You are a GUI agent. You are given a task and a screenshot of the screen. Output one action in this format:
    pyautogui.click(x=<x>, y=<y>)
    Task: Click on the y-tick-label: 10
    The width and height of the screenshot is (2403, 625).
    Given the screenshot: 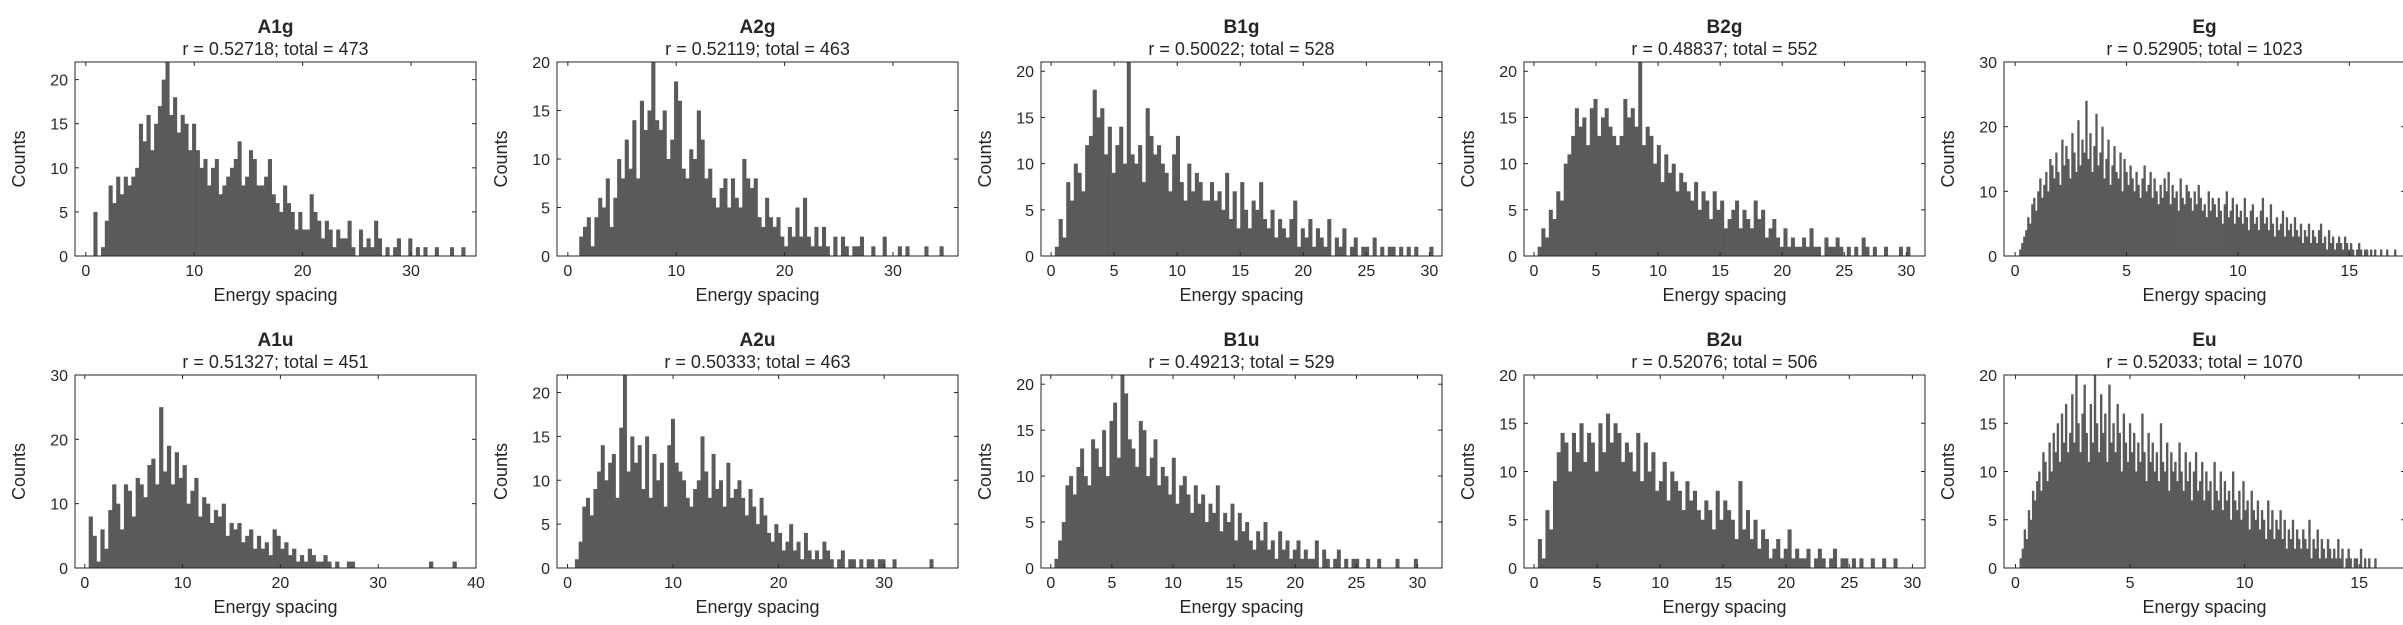 What is the action you would take?
    pyautogui.click(x=541, y=481)
    